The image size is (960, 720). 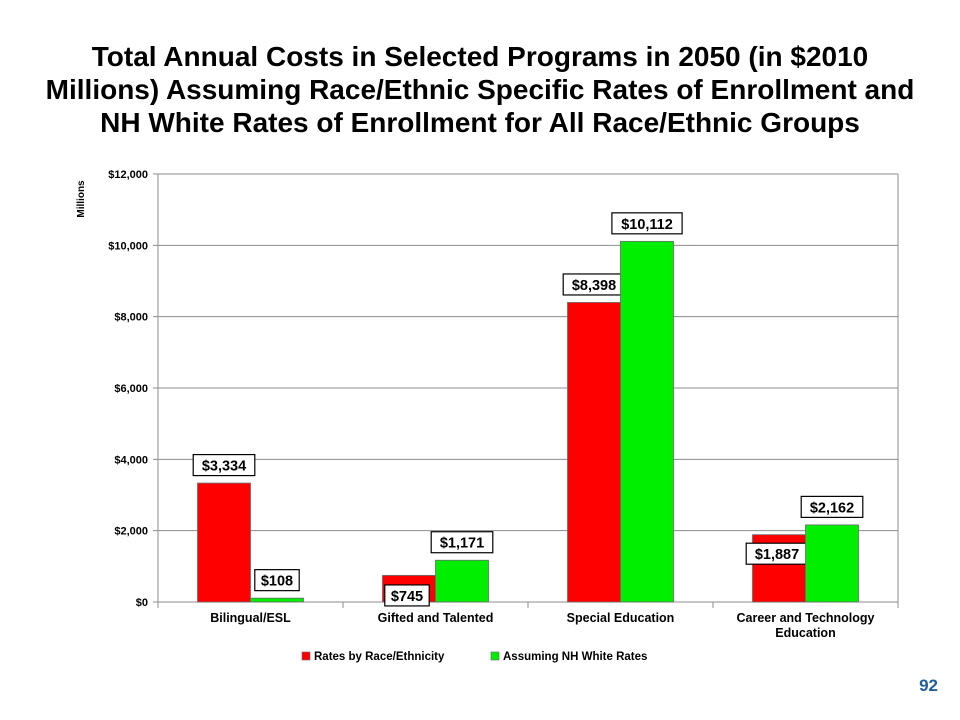 I want to click on y-tick-label: $6,000, so click(x=131, y=389).